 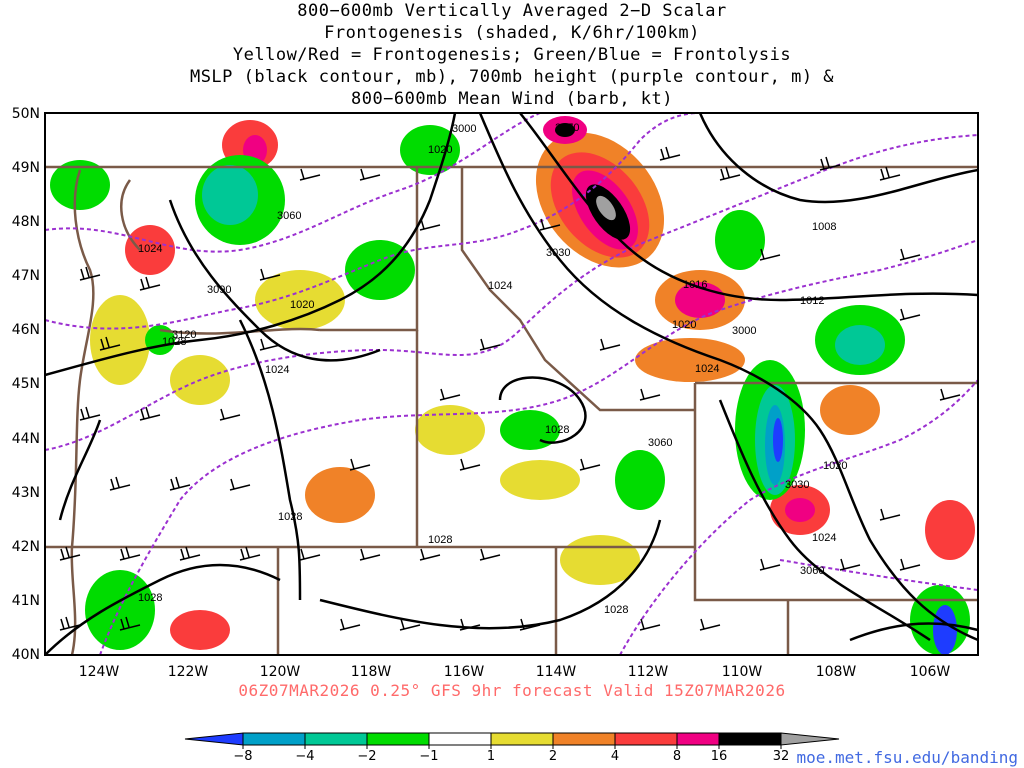 I want to click on lat-label: 41N, so click(x=26, y=601).